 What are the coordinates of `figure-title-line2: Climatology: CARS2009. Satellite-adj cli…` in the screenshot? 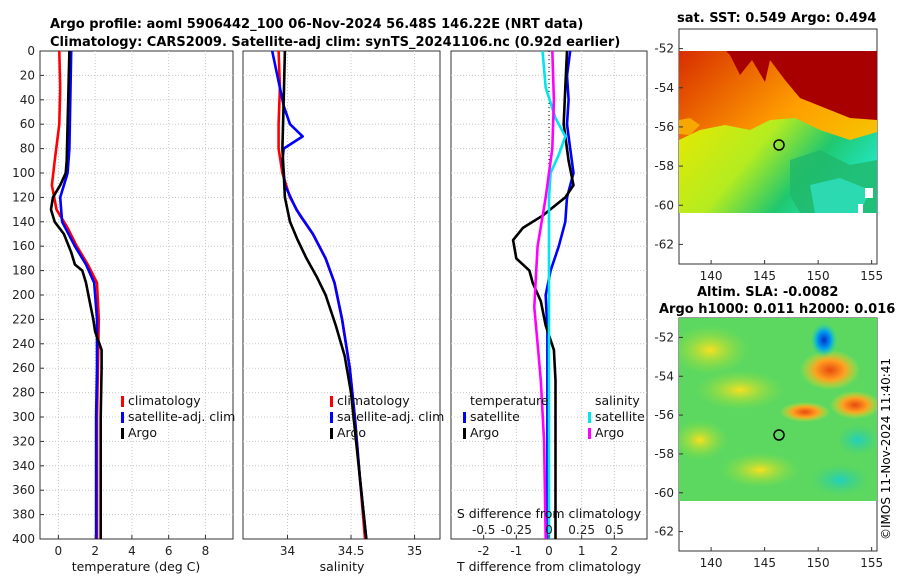 It's located at (335, 42).